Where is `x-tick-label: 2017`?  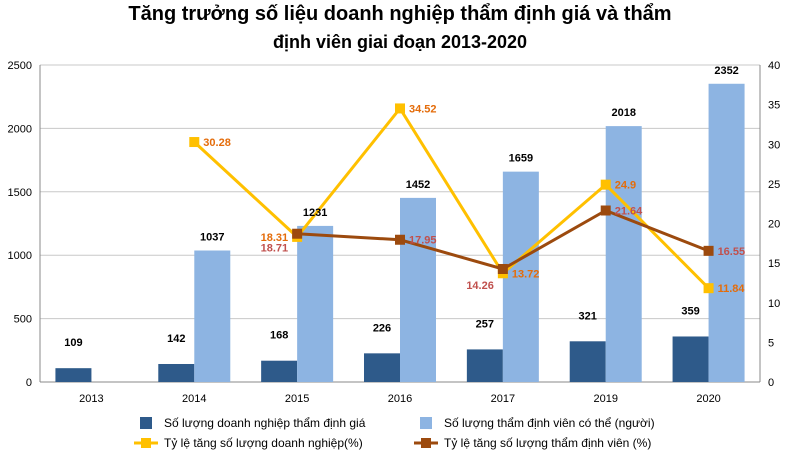 x-tick-label: 2017 is located at coordinates (503, 399).